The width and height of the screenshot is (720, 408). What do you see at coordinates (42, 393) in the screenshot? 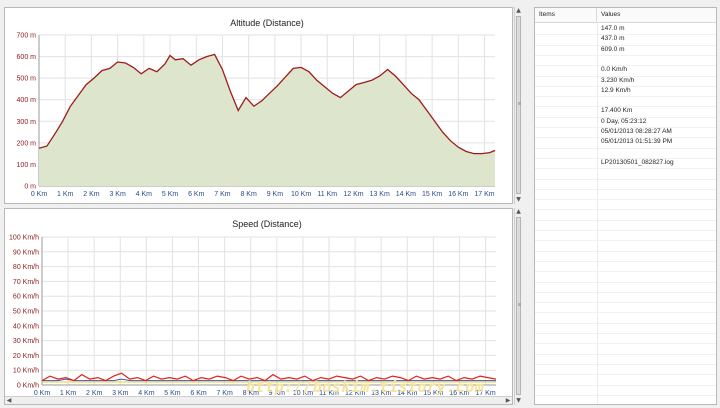
I see `x-tick-label: 0 Km` at bounding box center [42, 393].